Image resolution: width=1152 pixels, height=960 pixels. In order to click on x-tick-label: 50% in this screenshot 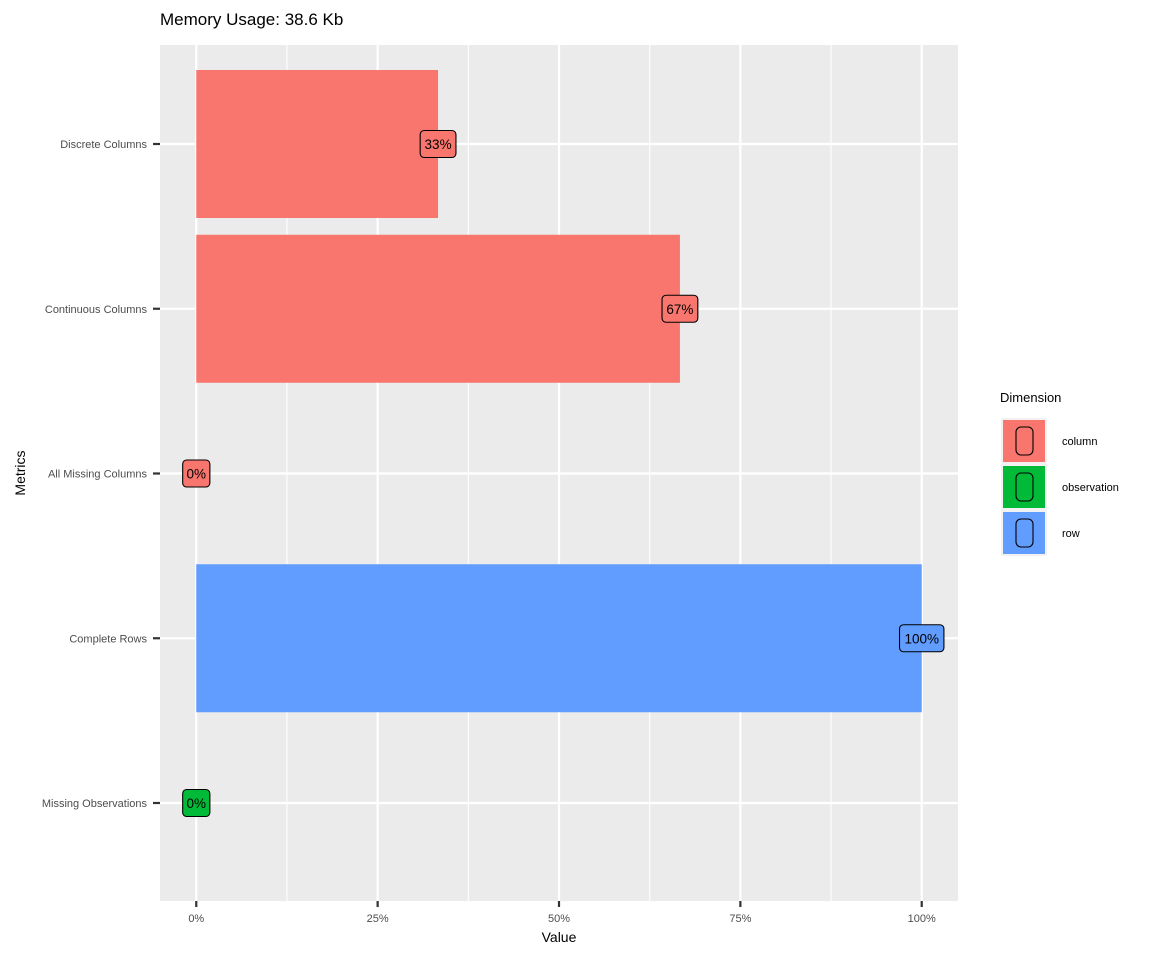, I will do `click(559, 919)`.